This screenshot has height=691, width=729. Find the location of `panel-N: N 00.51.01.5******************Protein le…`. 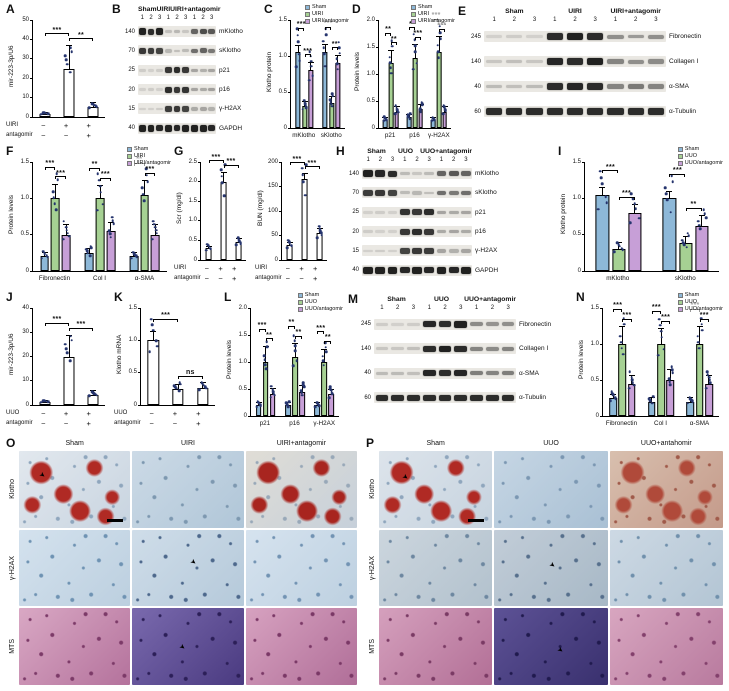

panel-N: N 00.51.01.5******************Protein le… is located at coordinates (650, 359).